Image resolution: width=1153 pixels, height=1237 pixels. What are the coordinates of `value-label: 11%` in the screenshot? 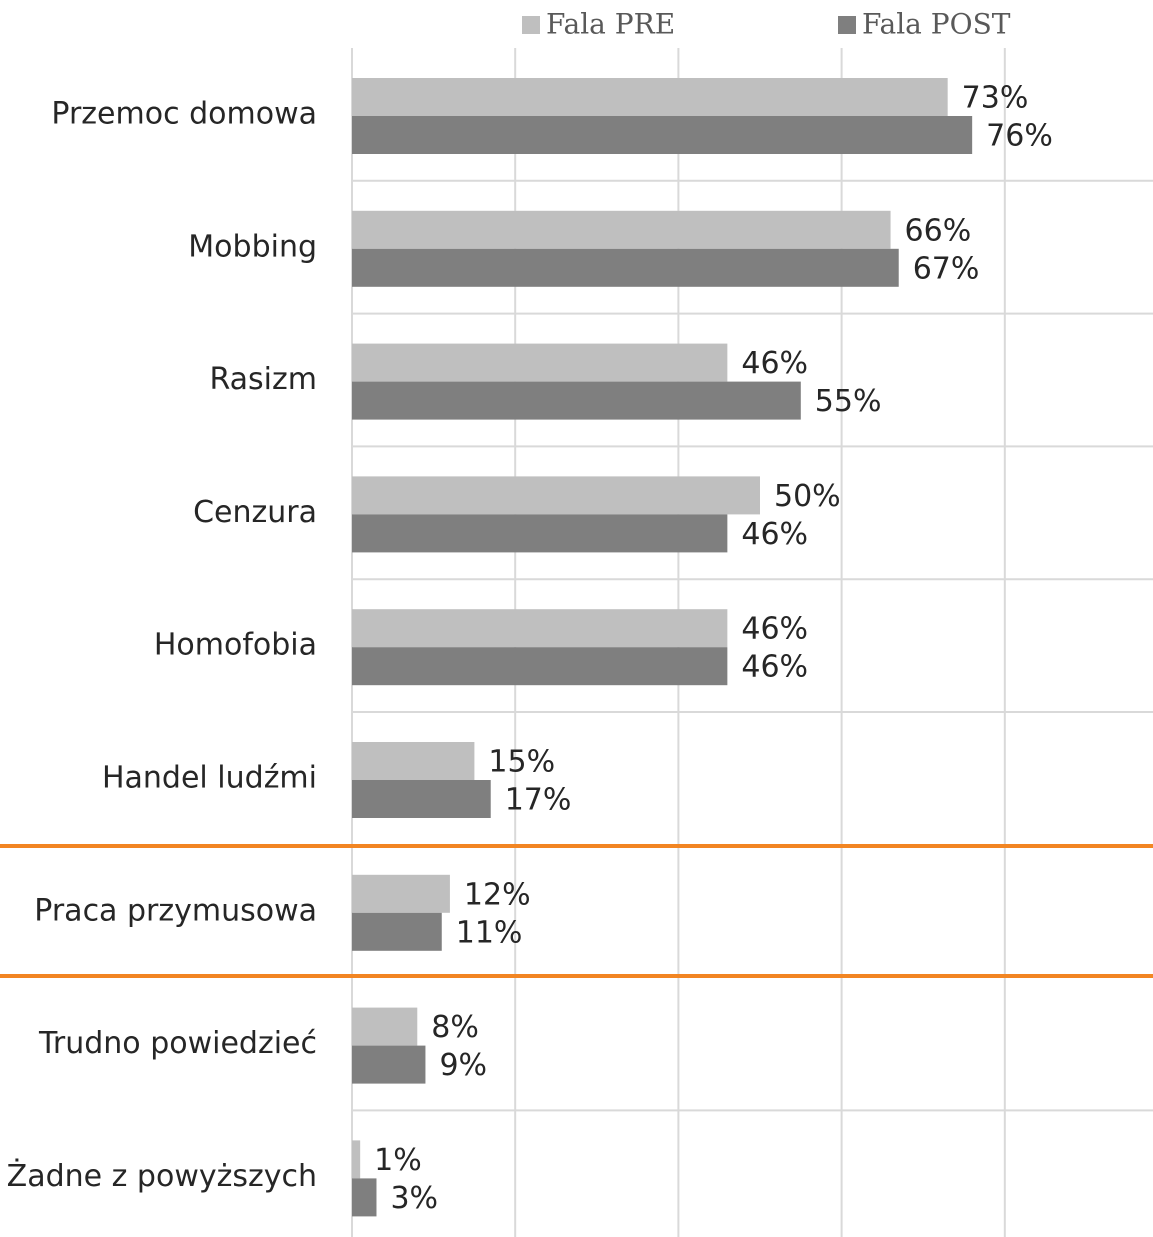 It's located at (489, 932).